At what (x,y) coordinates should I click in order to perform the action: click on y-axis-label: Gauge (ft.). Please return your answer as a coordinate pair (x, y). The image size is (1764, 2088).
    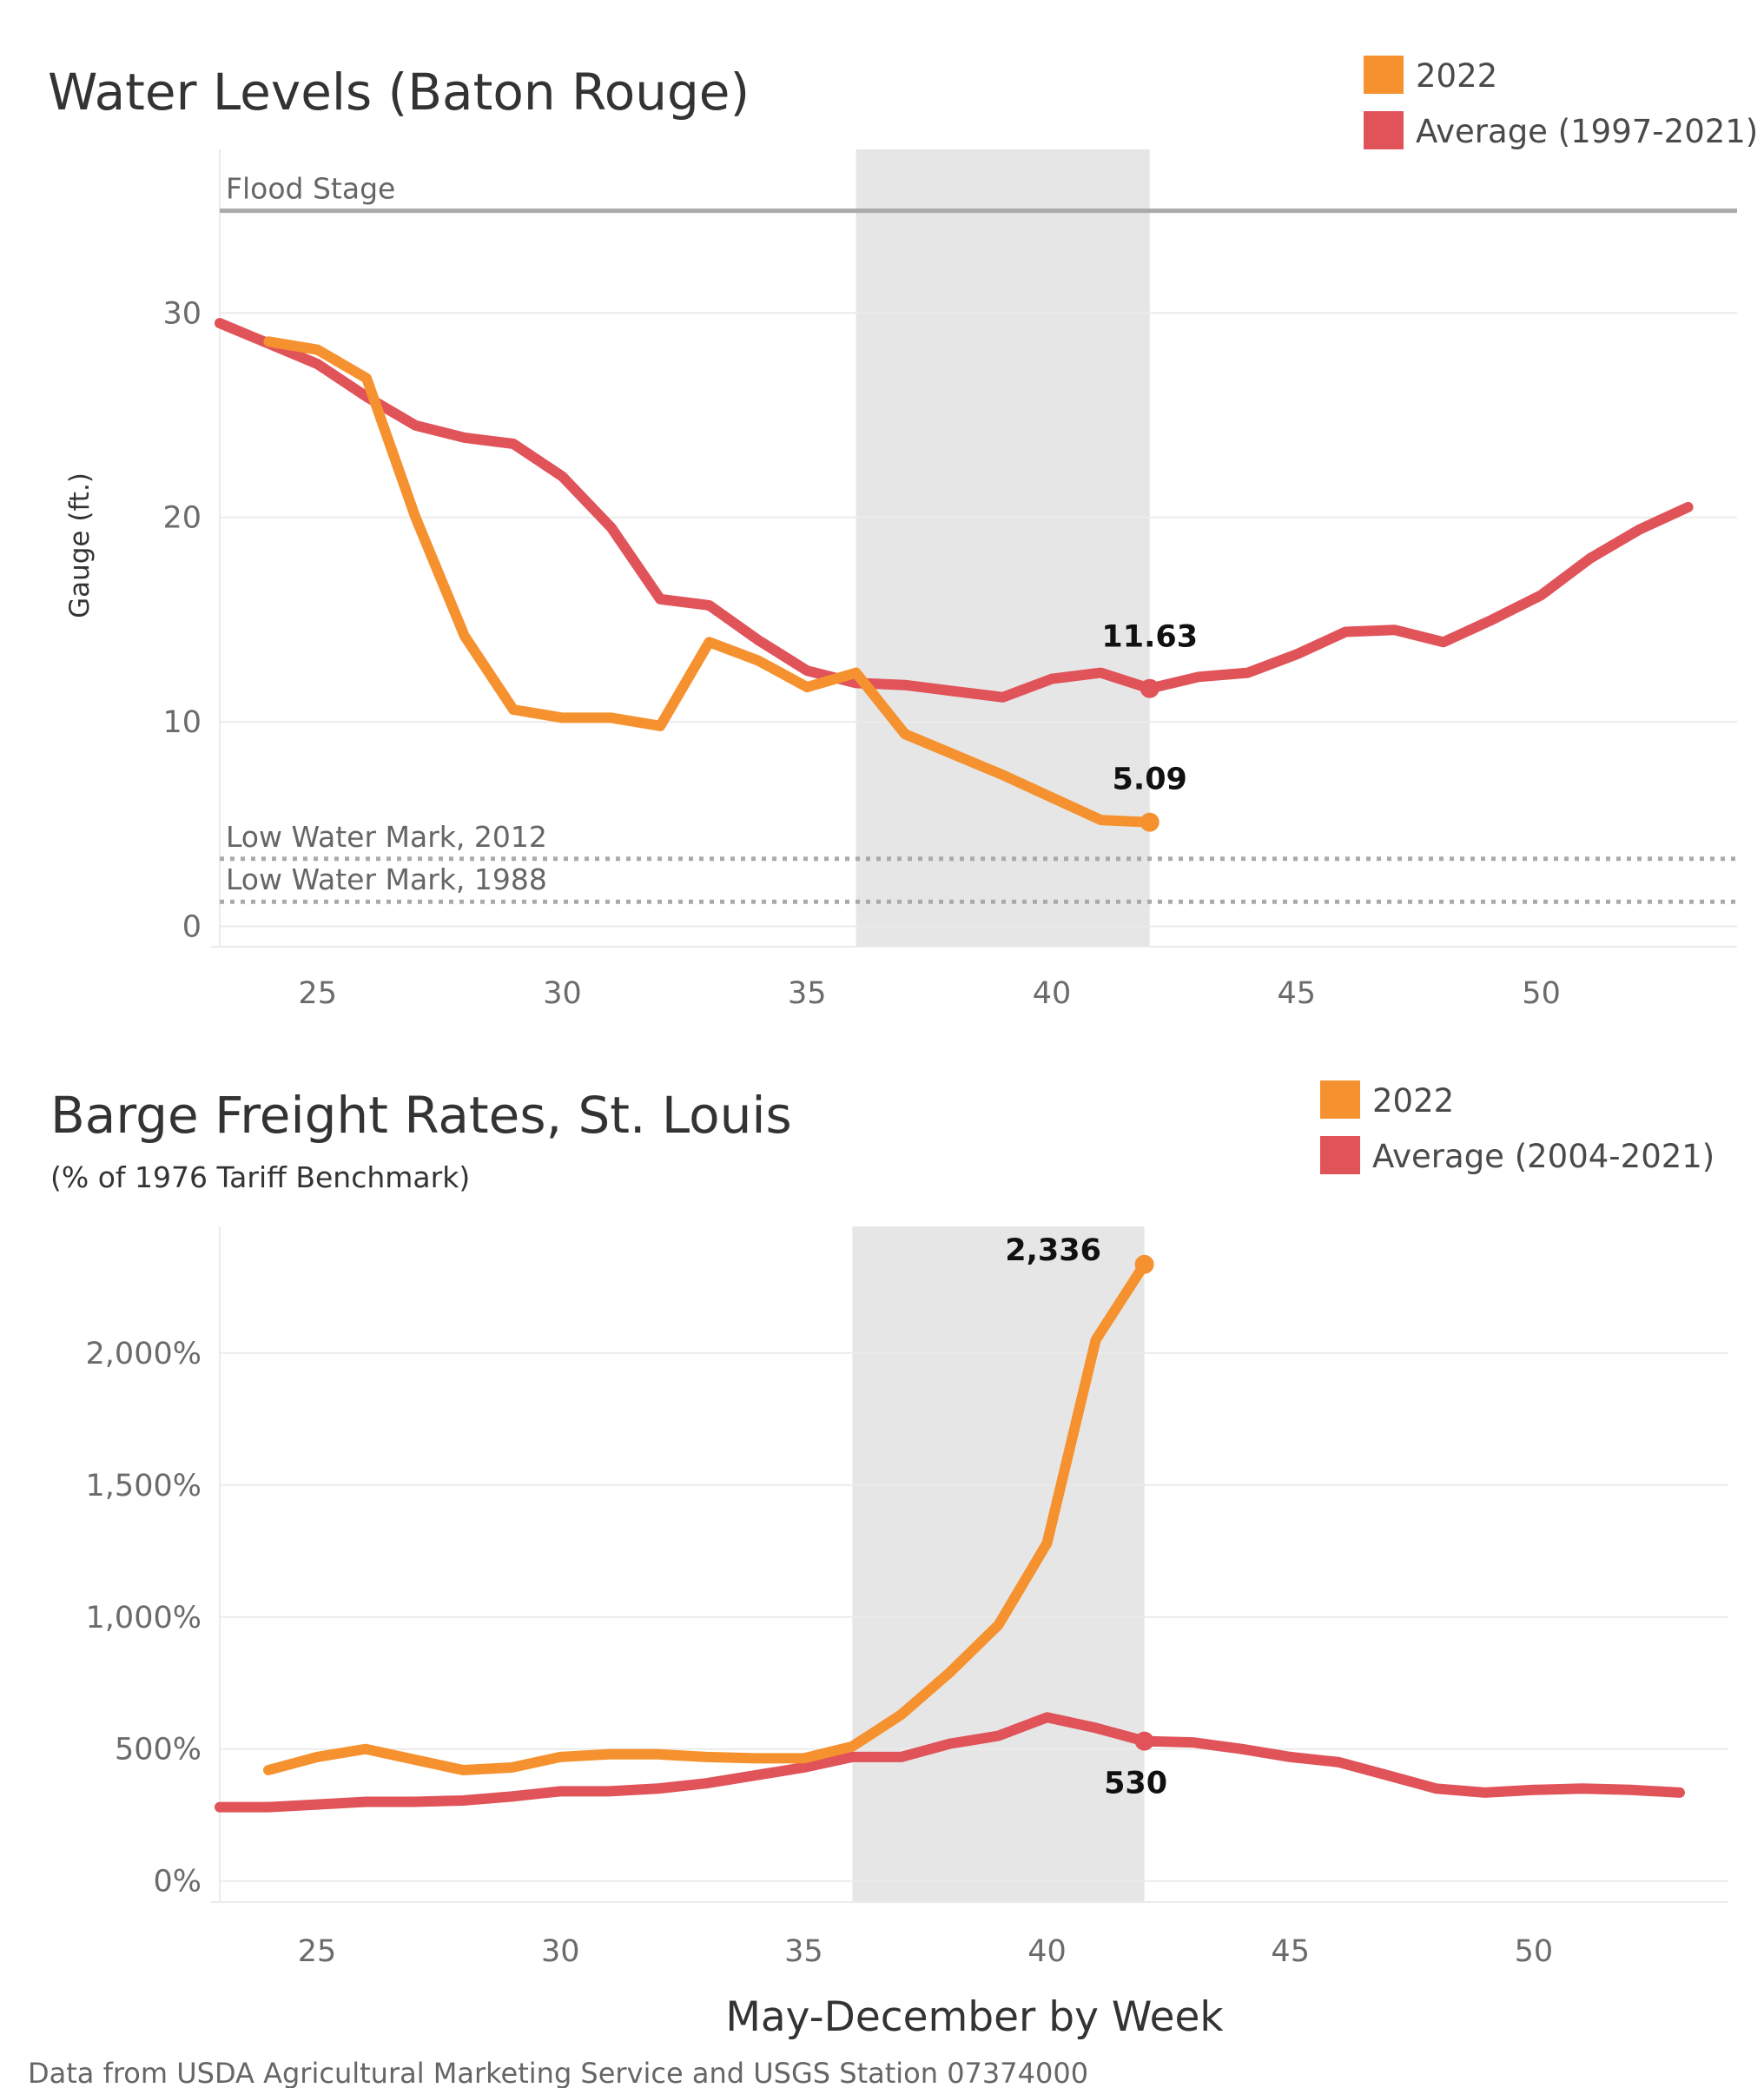
    Looking at the image, I should click on (80, 545).